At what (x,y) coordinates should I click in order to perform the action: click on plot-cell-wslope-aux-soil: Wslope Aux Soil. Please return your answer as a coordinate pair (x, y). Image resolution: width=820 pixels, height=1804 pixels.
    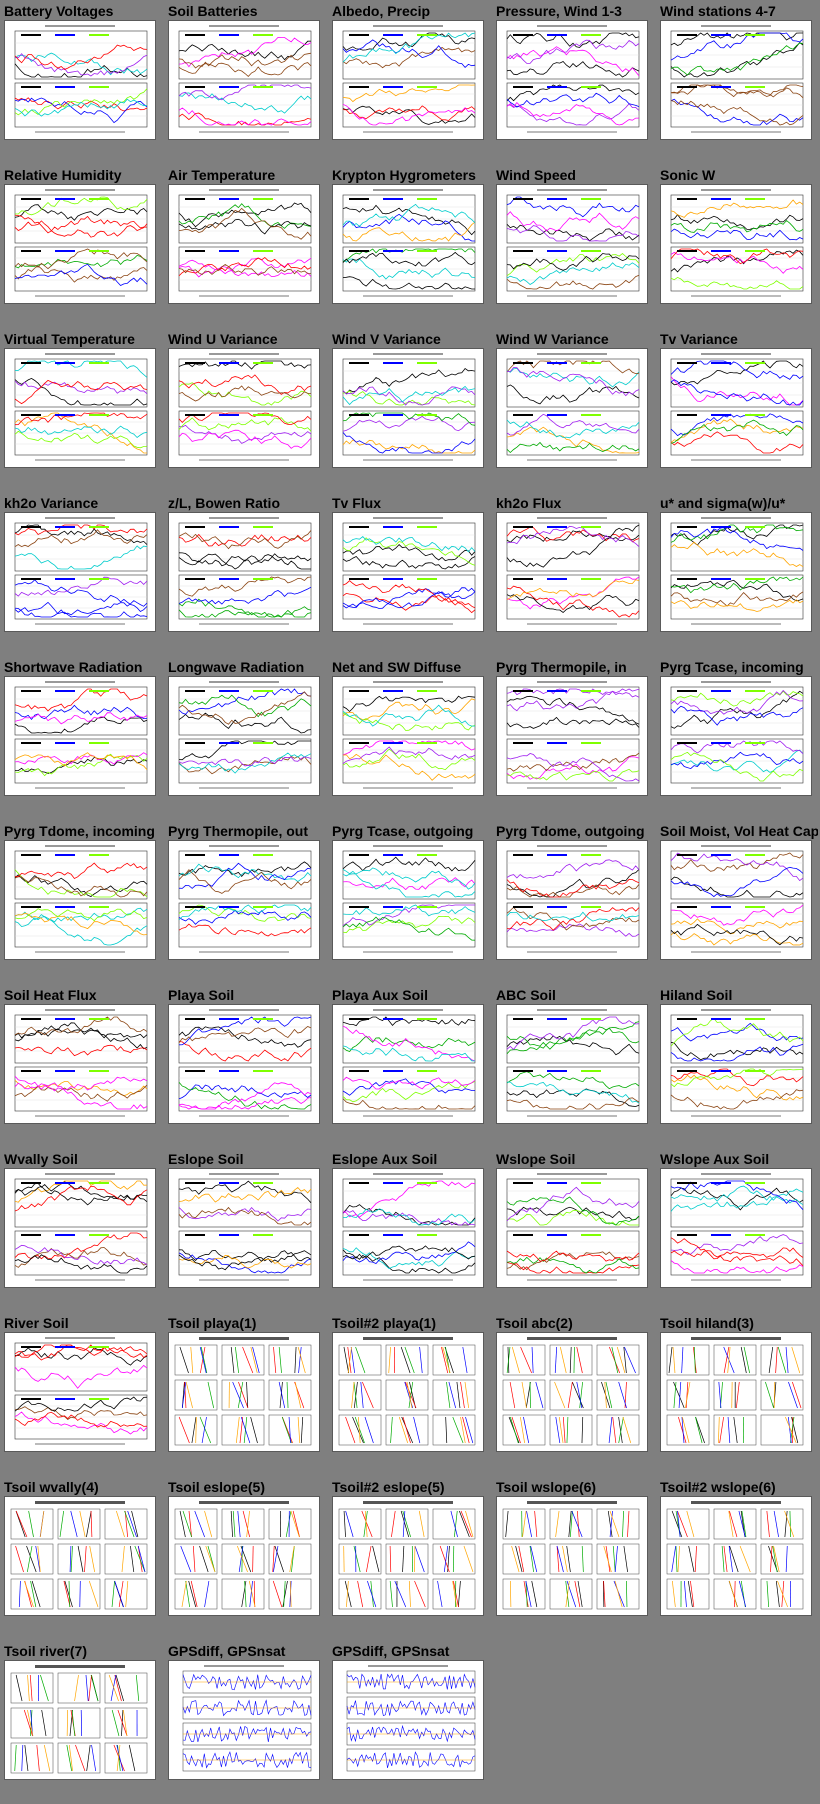
    Looking at the image, I should click on (736, 1218).